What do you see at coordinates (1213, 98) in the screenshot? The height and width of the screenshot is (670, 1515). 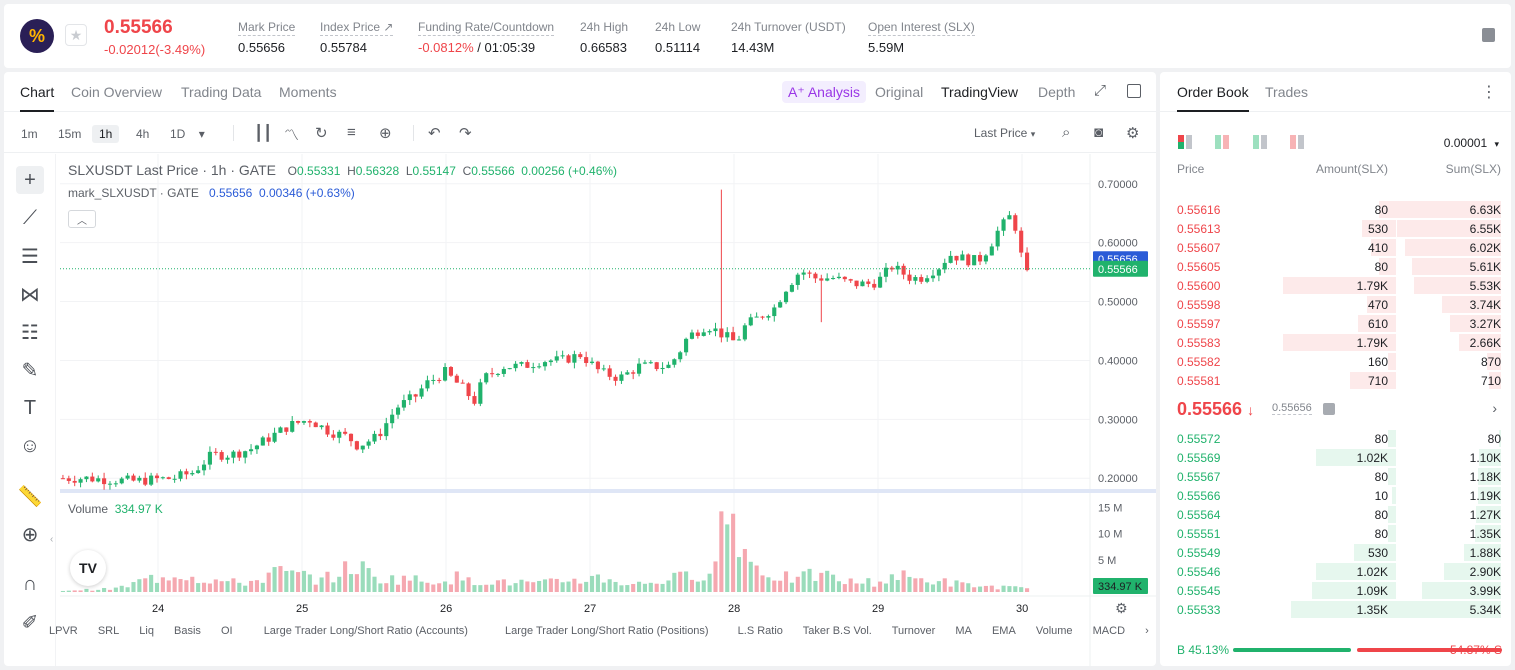 I see `tab-order-book: Order Book` at bounding box center [1213, 98].